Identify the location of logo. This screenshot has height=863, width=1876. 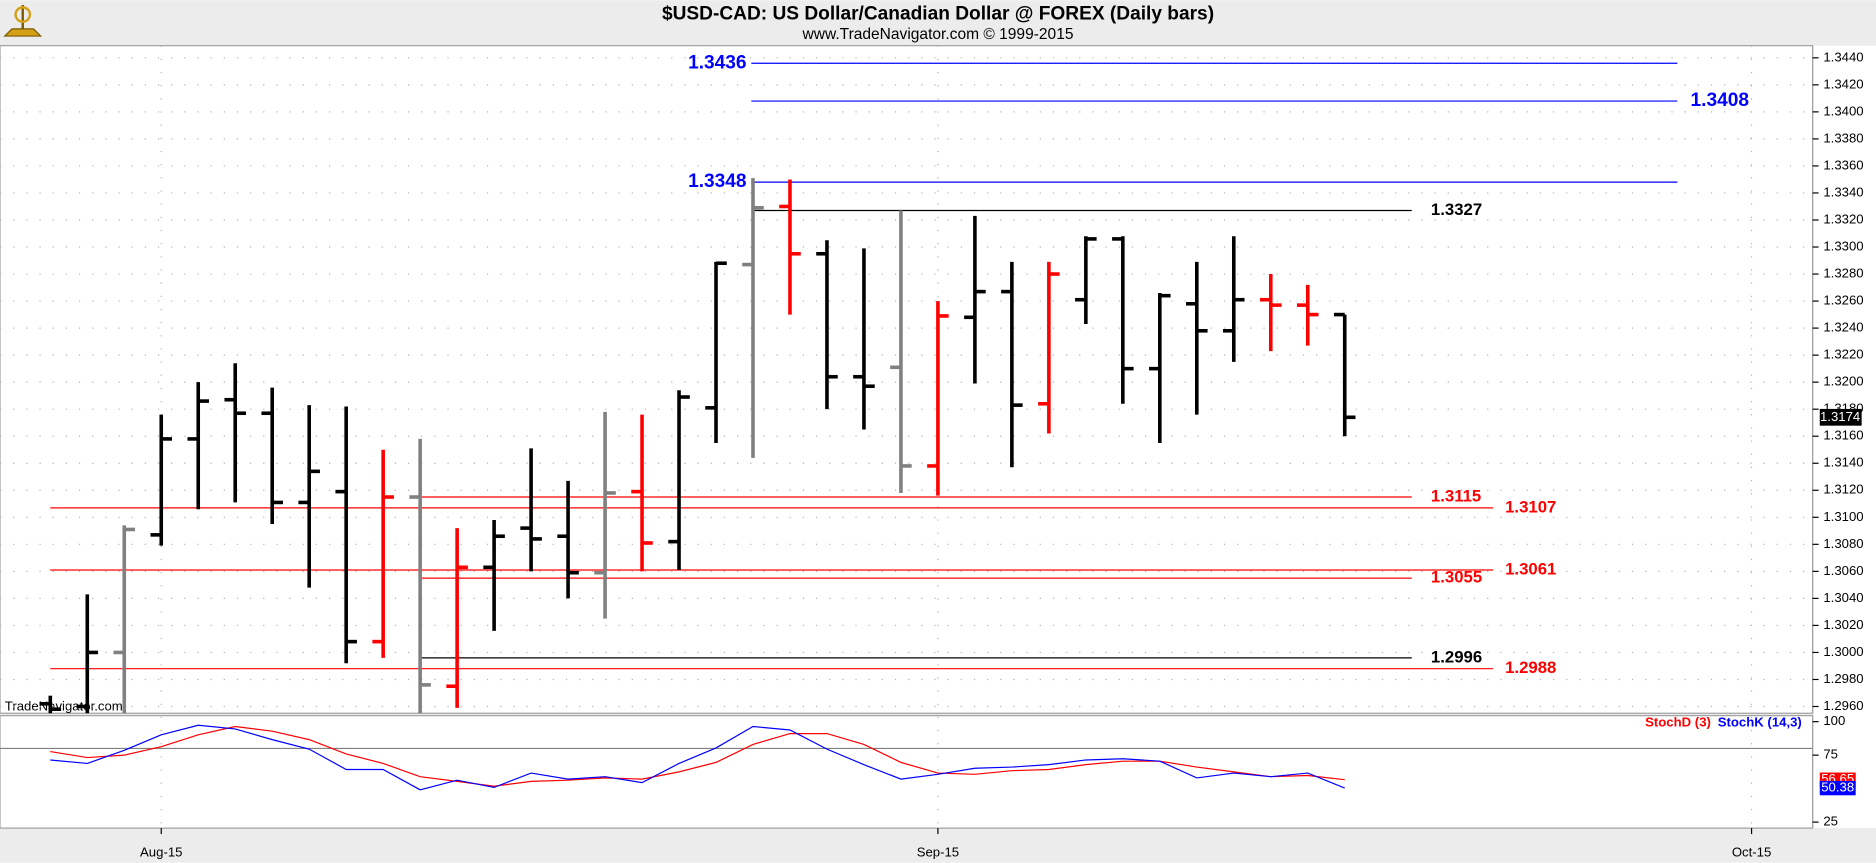
(23, 20).